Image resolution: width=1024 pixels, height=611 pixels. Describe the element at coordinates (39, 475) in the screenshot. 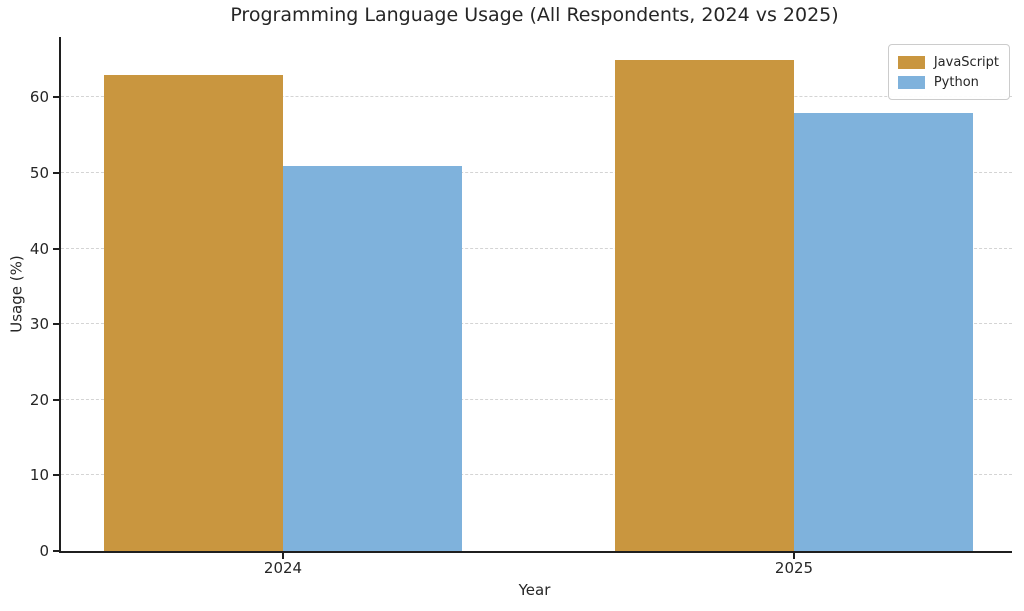

I see `y-tick-label-10: 10` at that location.